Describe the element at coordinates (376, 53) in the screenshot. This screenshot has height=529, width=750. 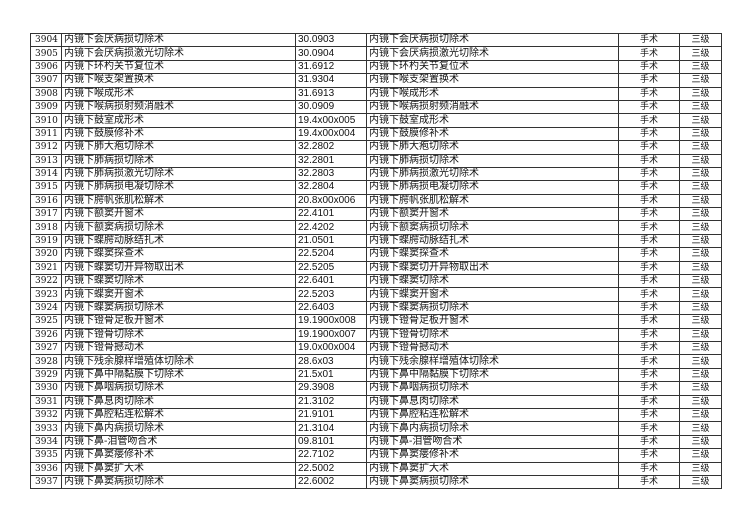
I see `table-row: 3905 内镜下会厌病损激光切除术 30.0904 内镜下会厌病损激光切除术 手术 三级` at that location.